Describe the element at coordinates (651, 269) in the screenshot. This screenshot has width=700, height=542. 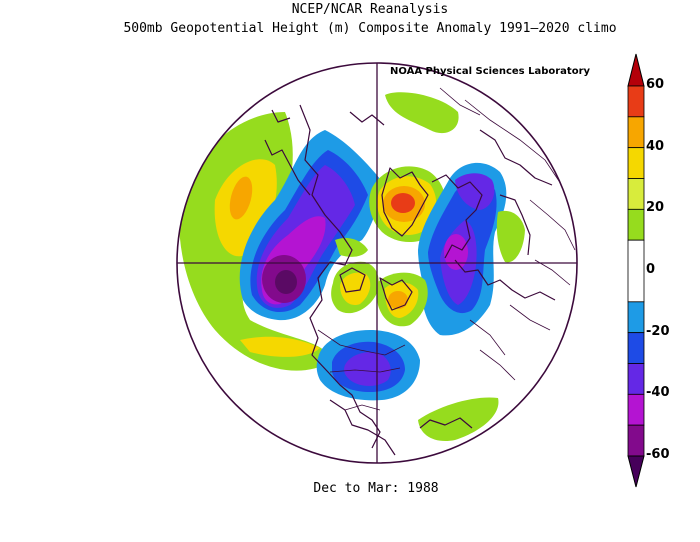
I see `colorbar-tick-label: 0` at that location.